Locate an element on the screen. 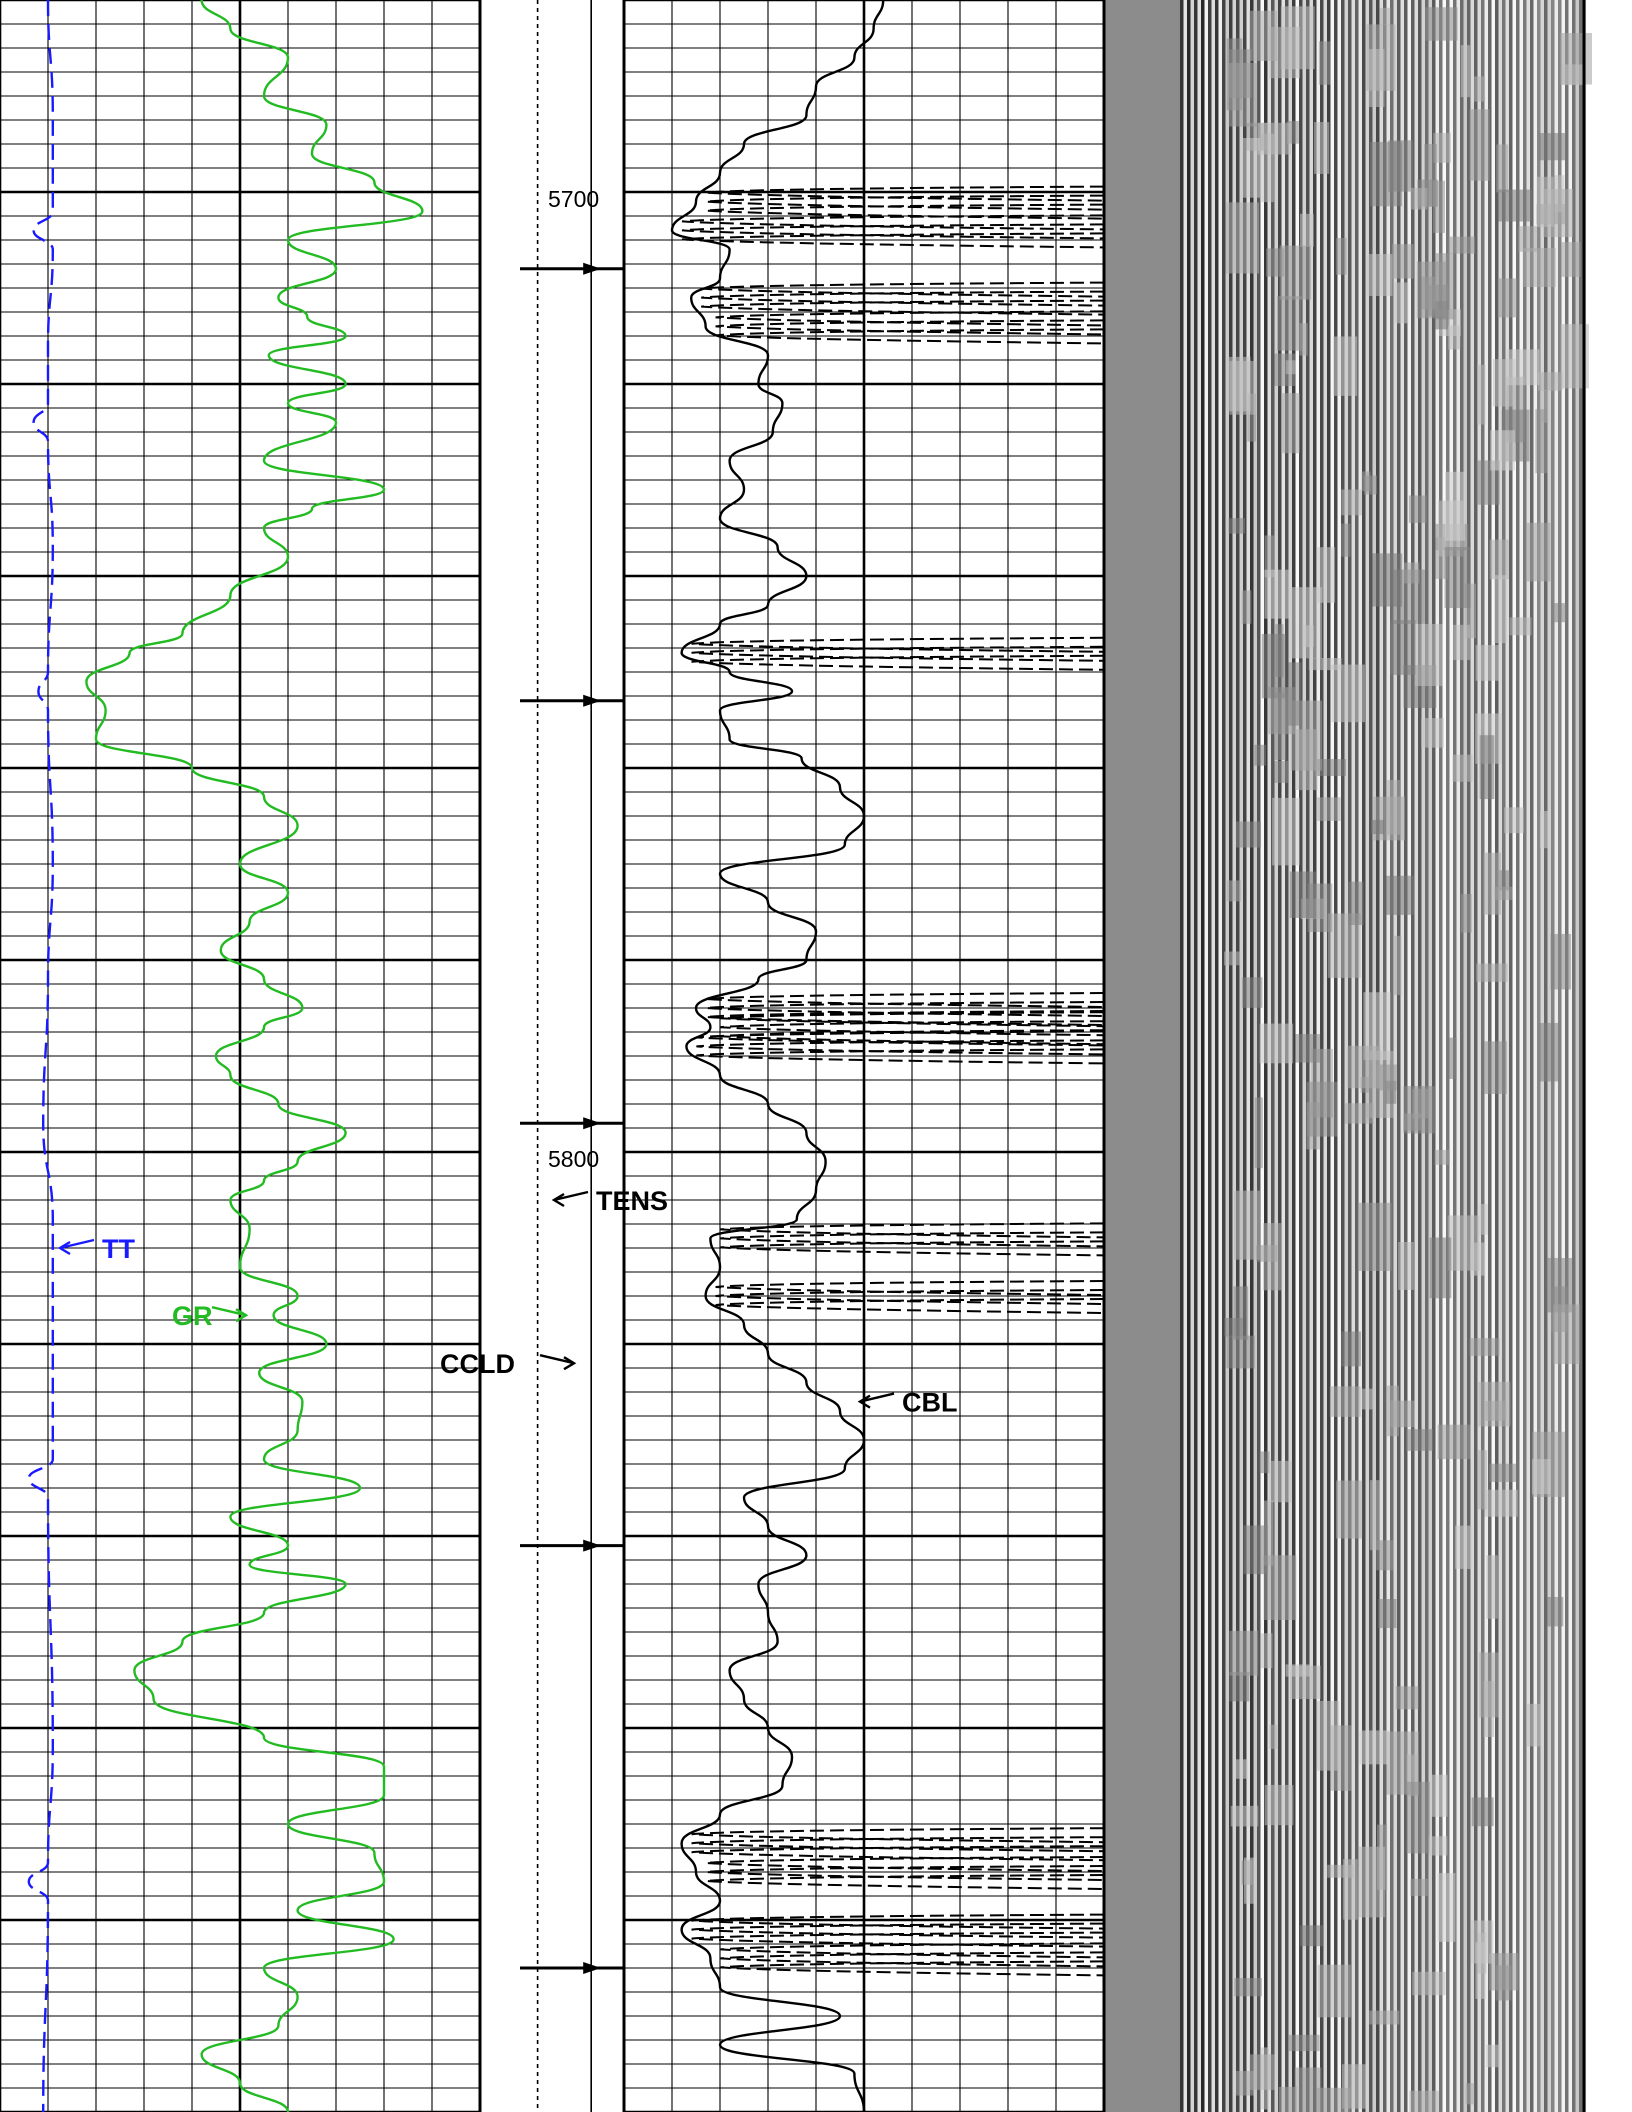 The width and height of the screenshot is (1632, 2112). tens-label: TENS is located at coordinates (632, 1201).